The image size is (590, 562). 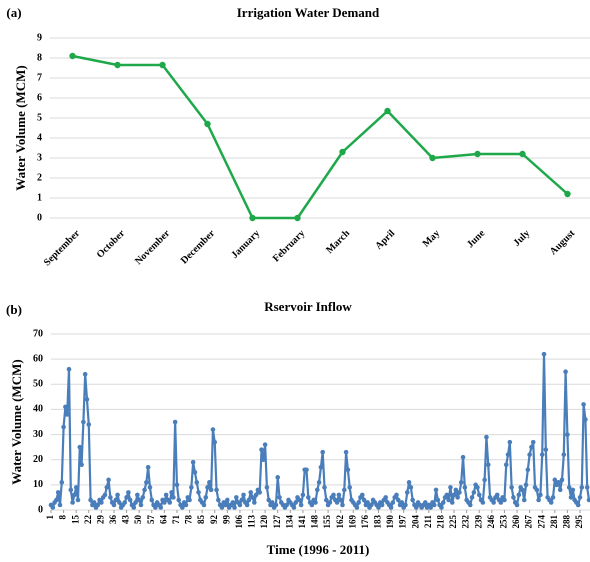 What do you see at coordinates (385, 240) in the screenshot?
I see `x-tick-label: April` at bounding box center [385, 240].